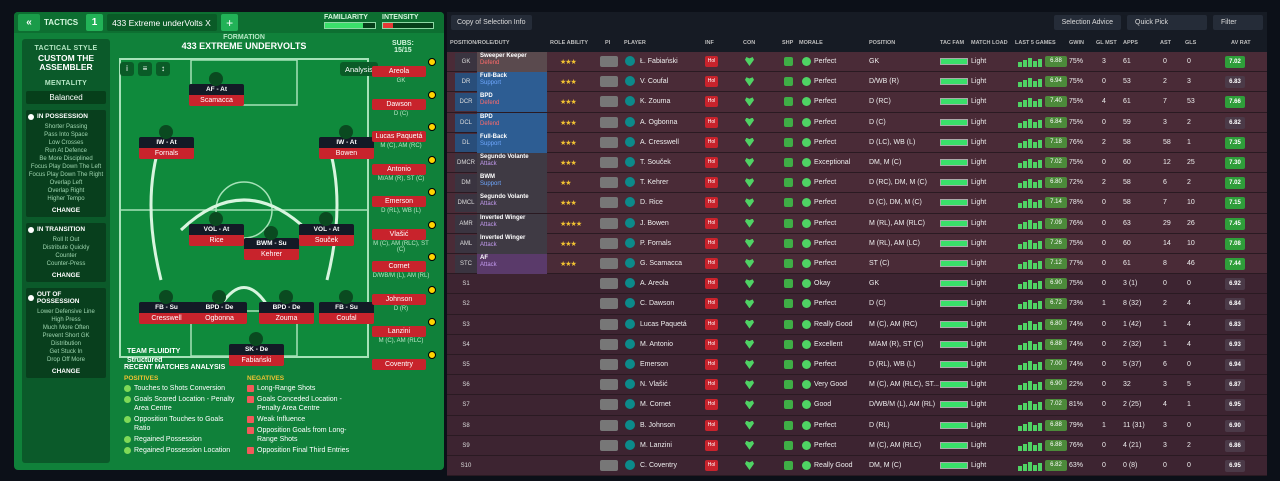  Describe the element at coordinates (654, 183) in the screenshot. I see `player-name: T. Kehrer` at that location.